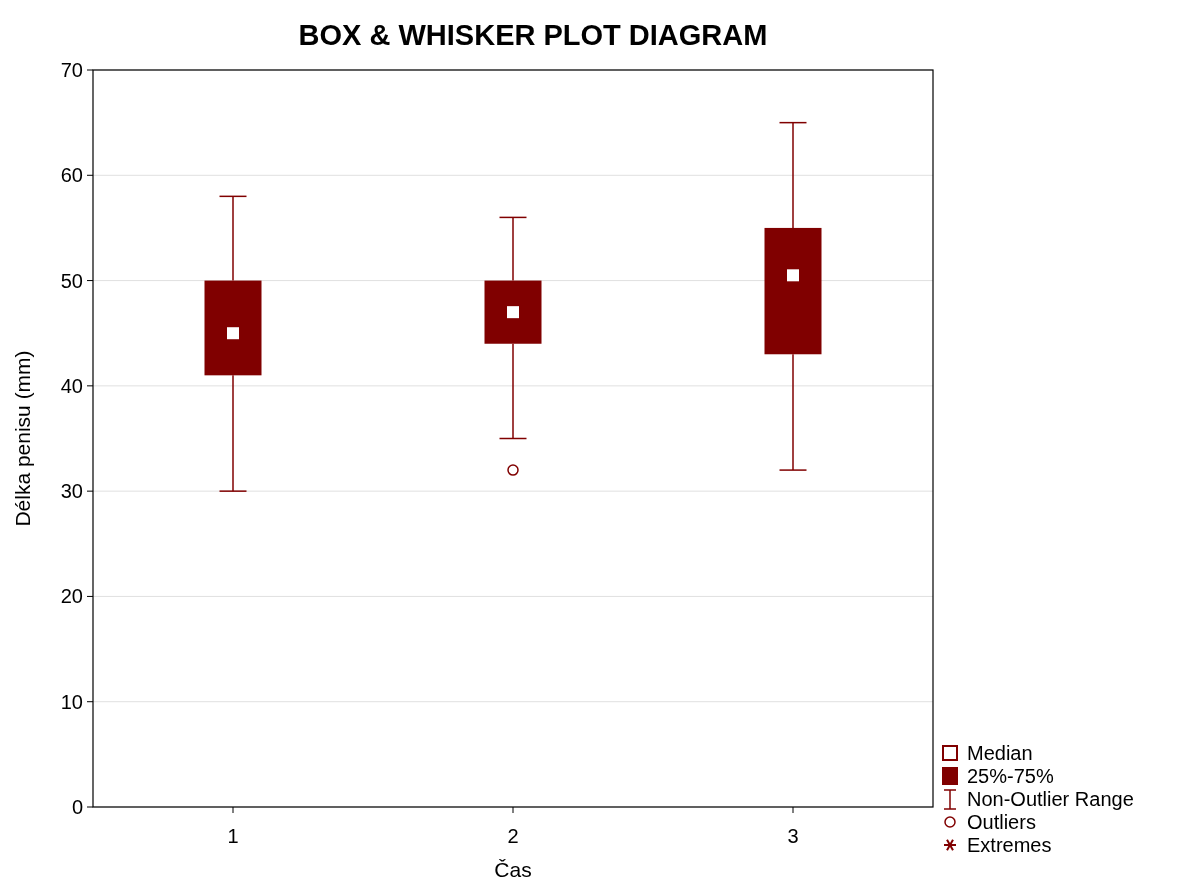 The height and width of the screenshot is (886, 1184). I want to click on y-tick-label: 10, so click(71, 701).